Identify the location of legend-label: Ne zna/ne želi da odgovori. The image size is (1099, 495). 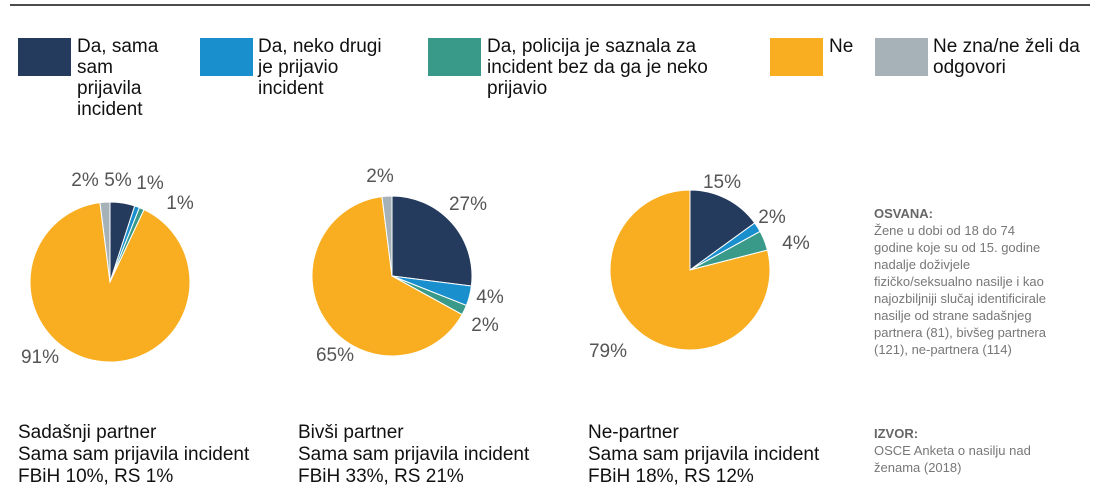
(1006, 57).